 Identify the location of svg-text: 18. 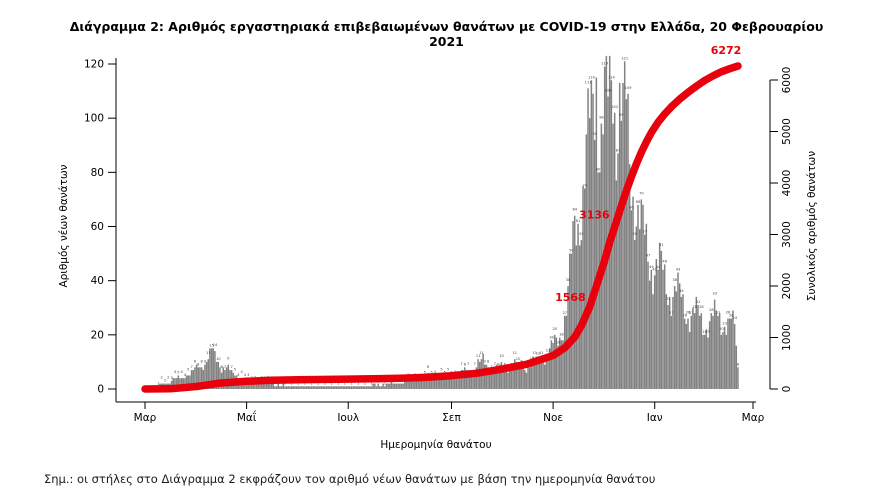
(561, 334).